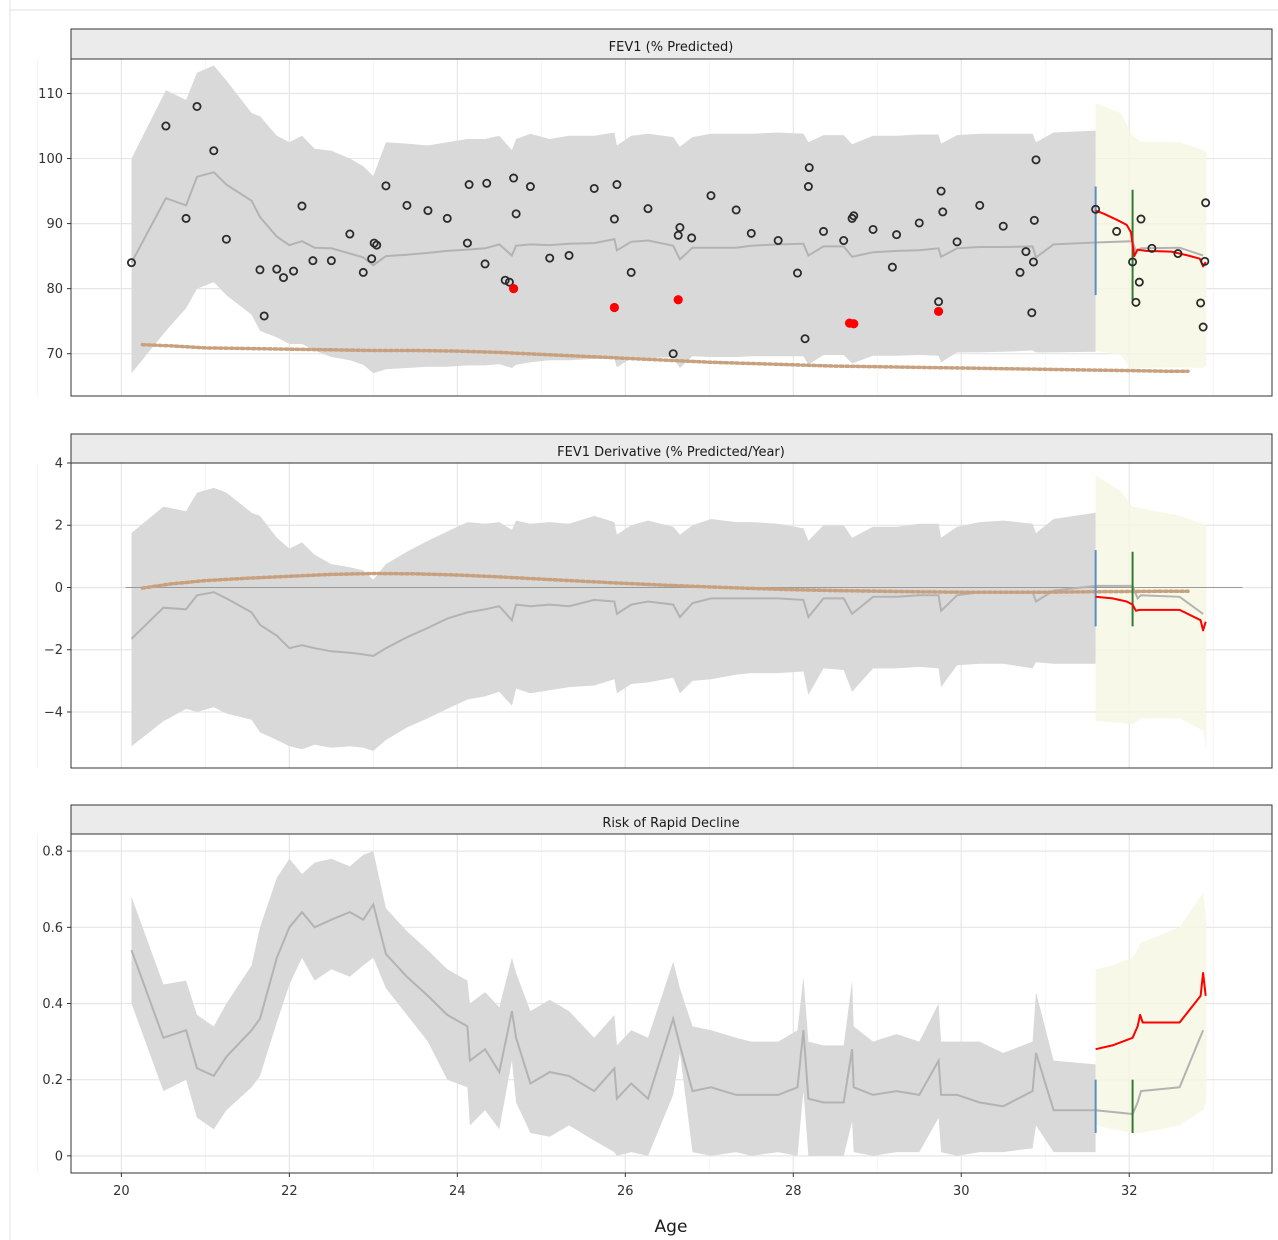 The height and width of the screenshot is (1240, 1278). I want to click on y-tick-label: 0.2, so click(52, 1080).